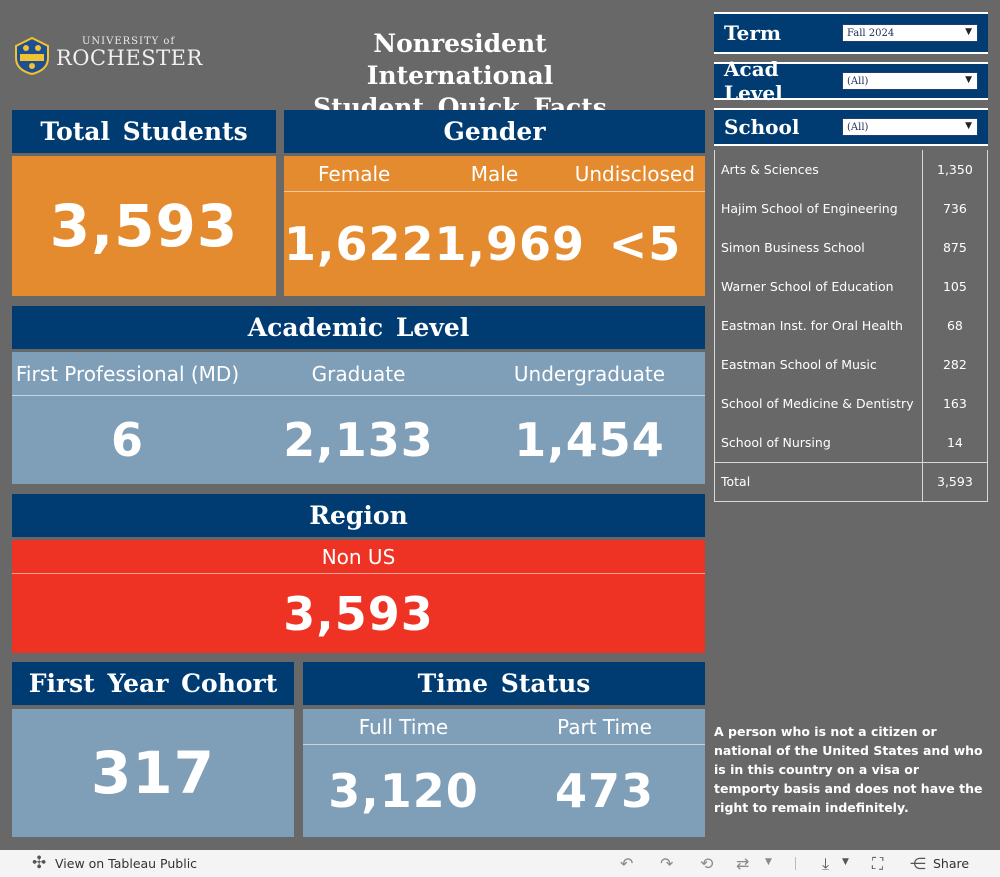  I want to click on logo-small-text: UNIVERSITY of, so click(129, 41).